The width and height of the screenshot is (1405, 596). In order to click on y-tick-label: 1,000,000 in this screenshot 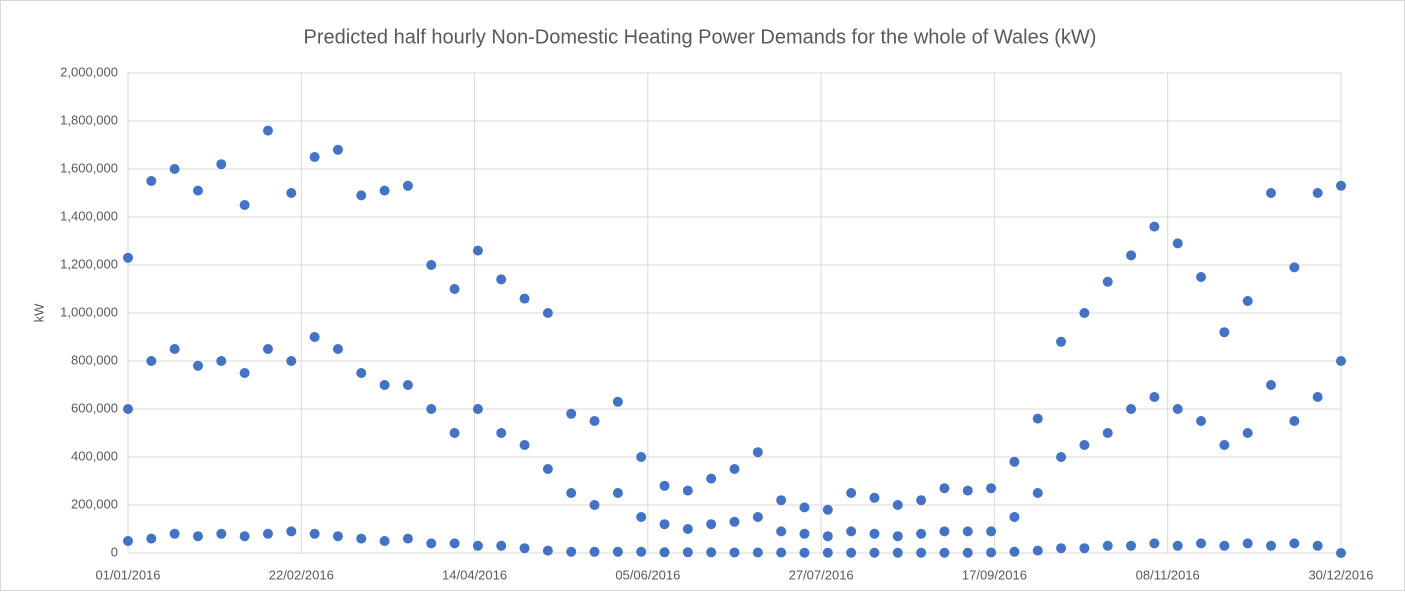, I will do `click(89, 311)`.